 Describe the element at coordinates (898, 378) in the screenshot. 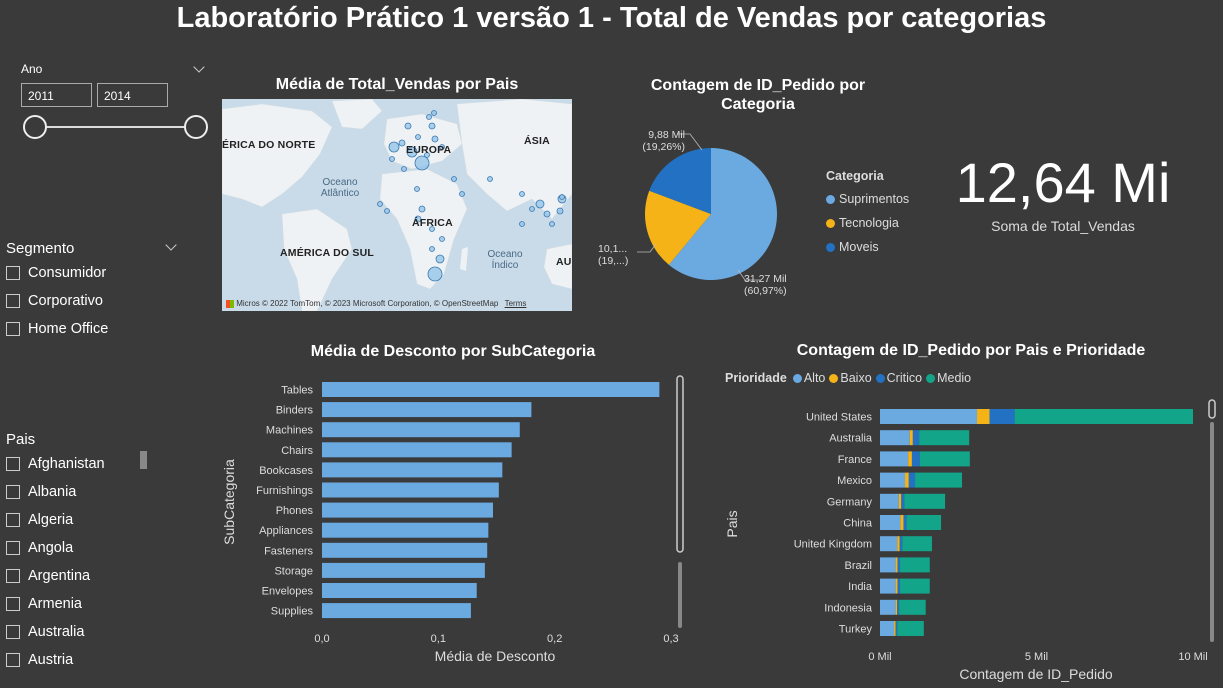

I see `stacked-legend-item-critico: Critico` at that location.